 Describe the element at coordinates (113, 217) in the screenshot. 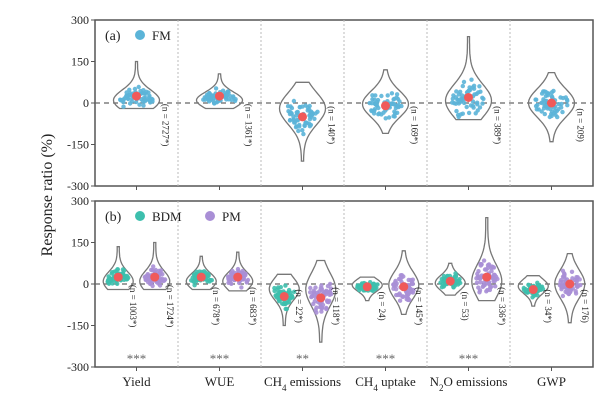

I see `panel-label: (b)` at that location.